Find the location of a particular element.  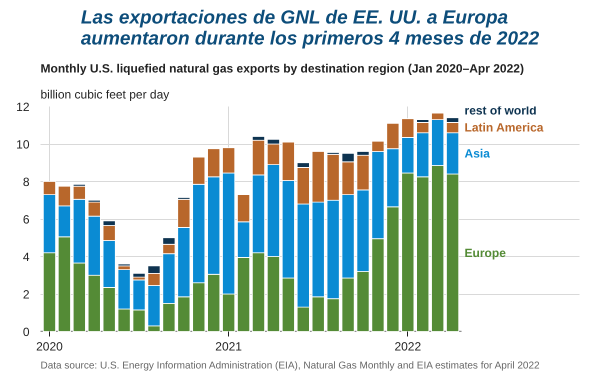

chart-subtitle: Monthly U.S. liquefied natural gas exports by destination region (Jan 2020–Apr 2022) is located at coordinates (282, 69).